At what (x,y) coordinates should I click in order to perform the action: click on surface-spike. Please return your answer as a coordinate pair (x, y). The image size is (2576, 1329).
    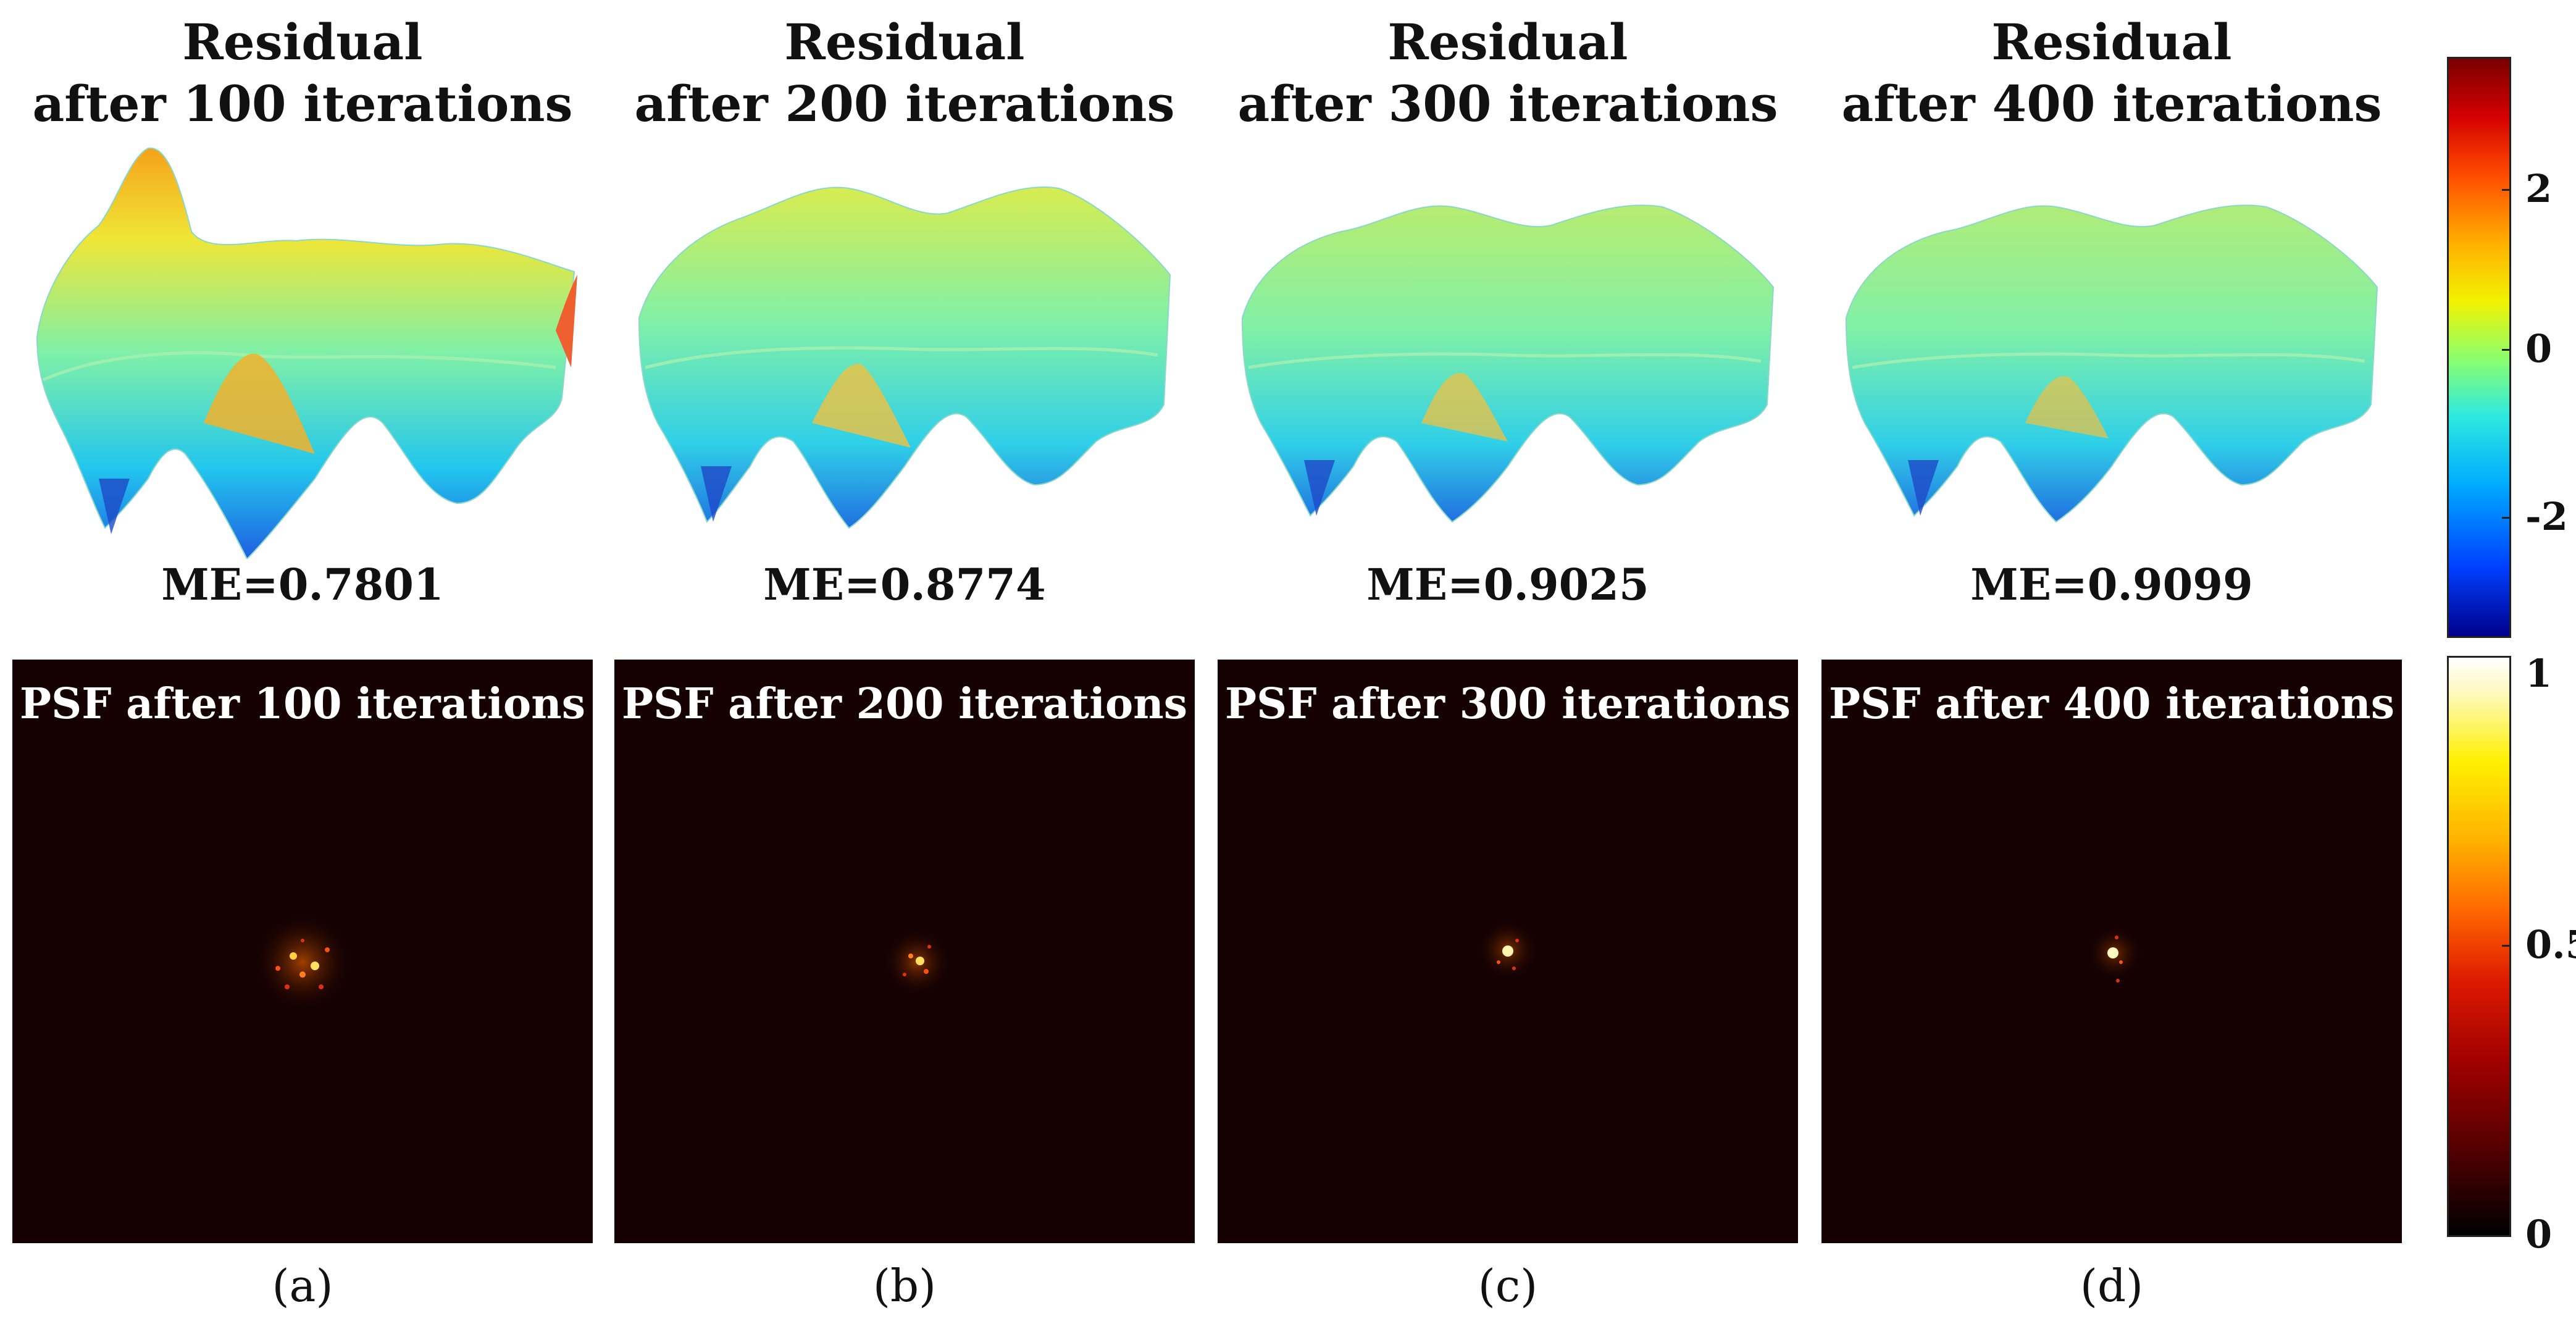
    Looking at the image, I should click on (566, 321).